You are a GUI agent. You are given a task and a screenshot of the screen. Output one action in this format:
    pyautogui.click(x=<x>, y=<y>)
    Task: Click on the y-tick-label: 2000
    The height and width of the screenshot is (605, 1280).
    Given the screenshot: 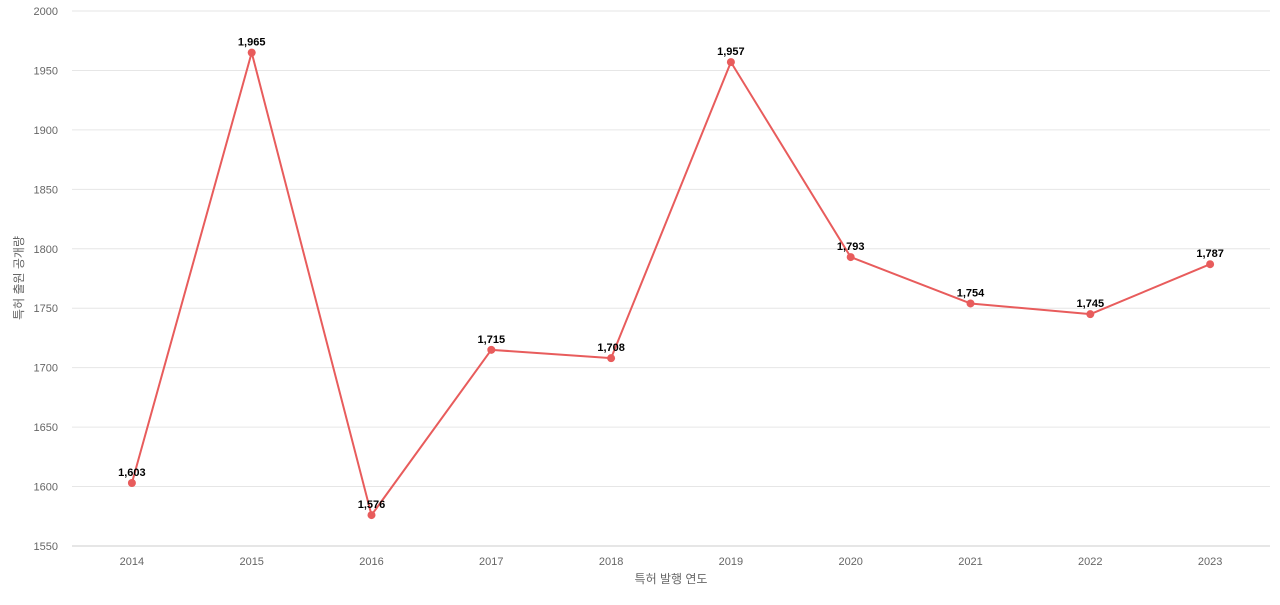 What is the action you would take?
    pyautogui.click(x=46, y=12)
    